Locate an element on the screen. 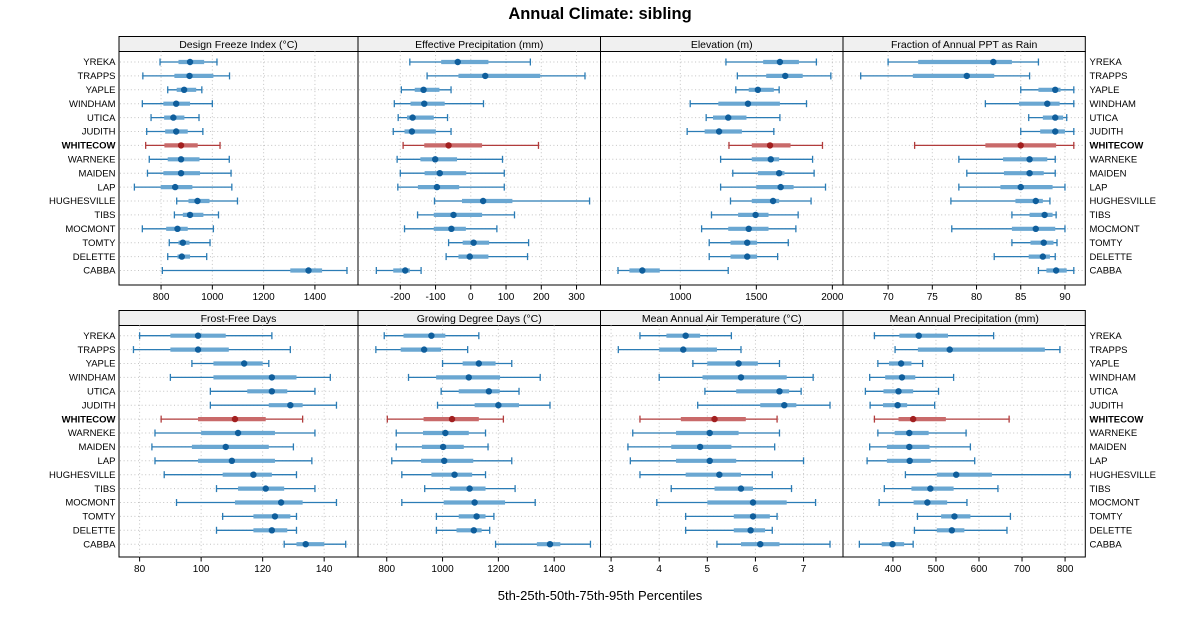 The image size is (1200, 625). row-label-left-judith: JUDITH is located at coordinates (99, 405).